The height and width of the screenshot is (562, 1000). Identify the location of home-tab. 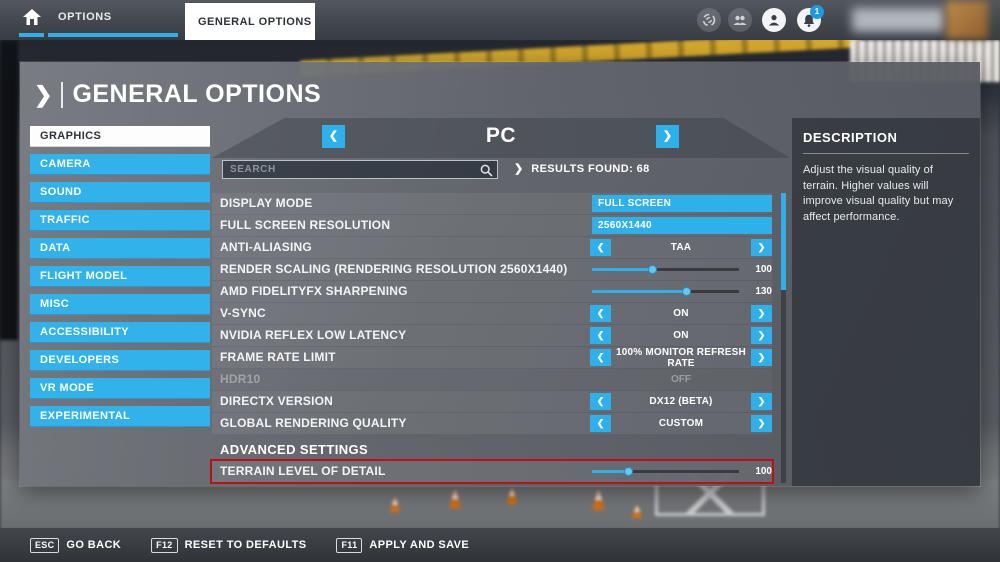
(32, 18).